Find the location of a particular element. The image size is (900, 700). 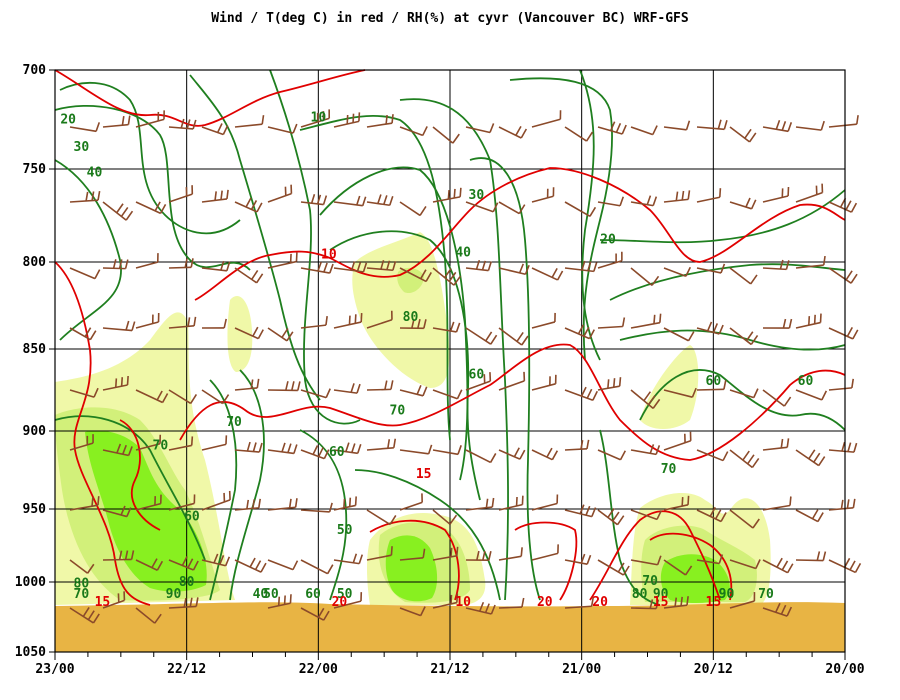

y-tick-label: 800 is located at coordinates (35, 262).